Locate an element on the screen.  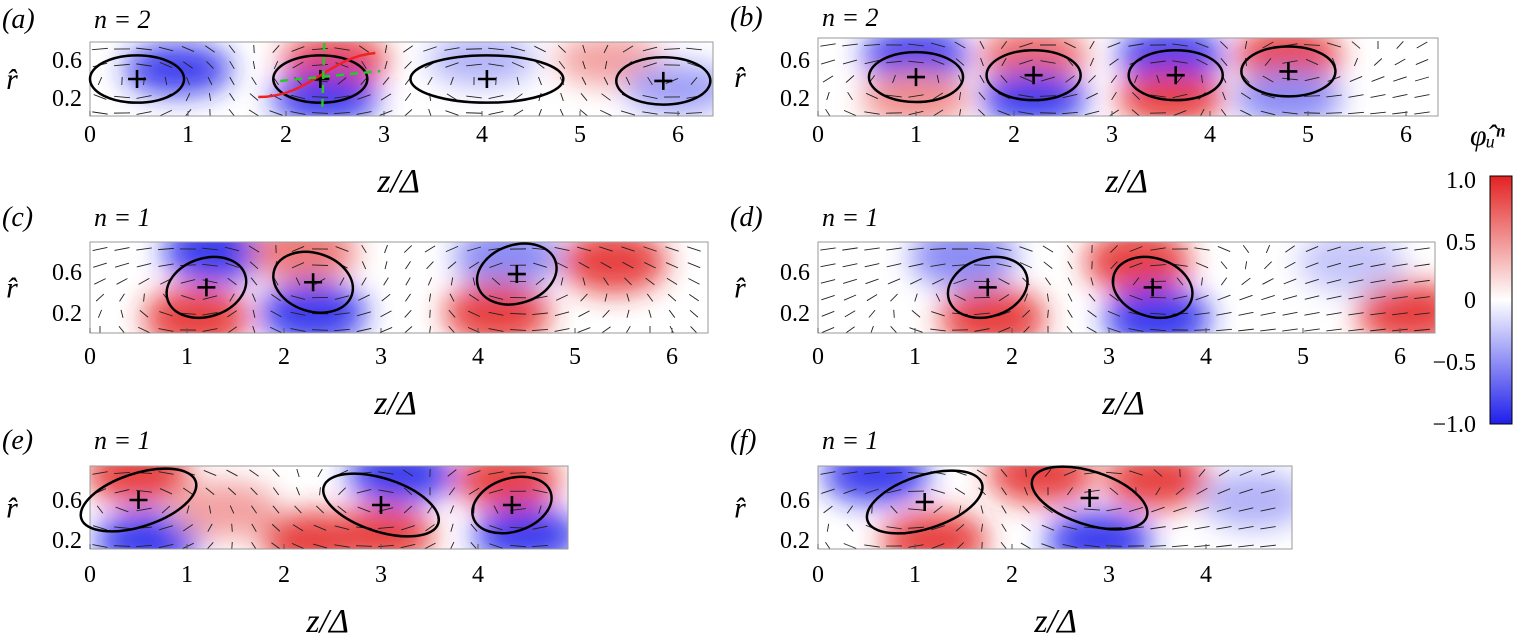
colorbar-tick: 0.5 is located at coordinates (1461, 243).